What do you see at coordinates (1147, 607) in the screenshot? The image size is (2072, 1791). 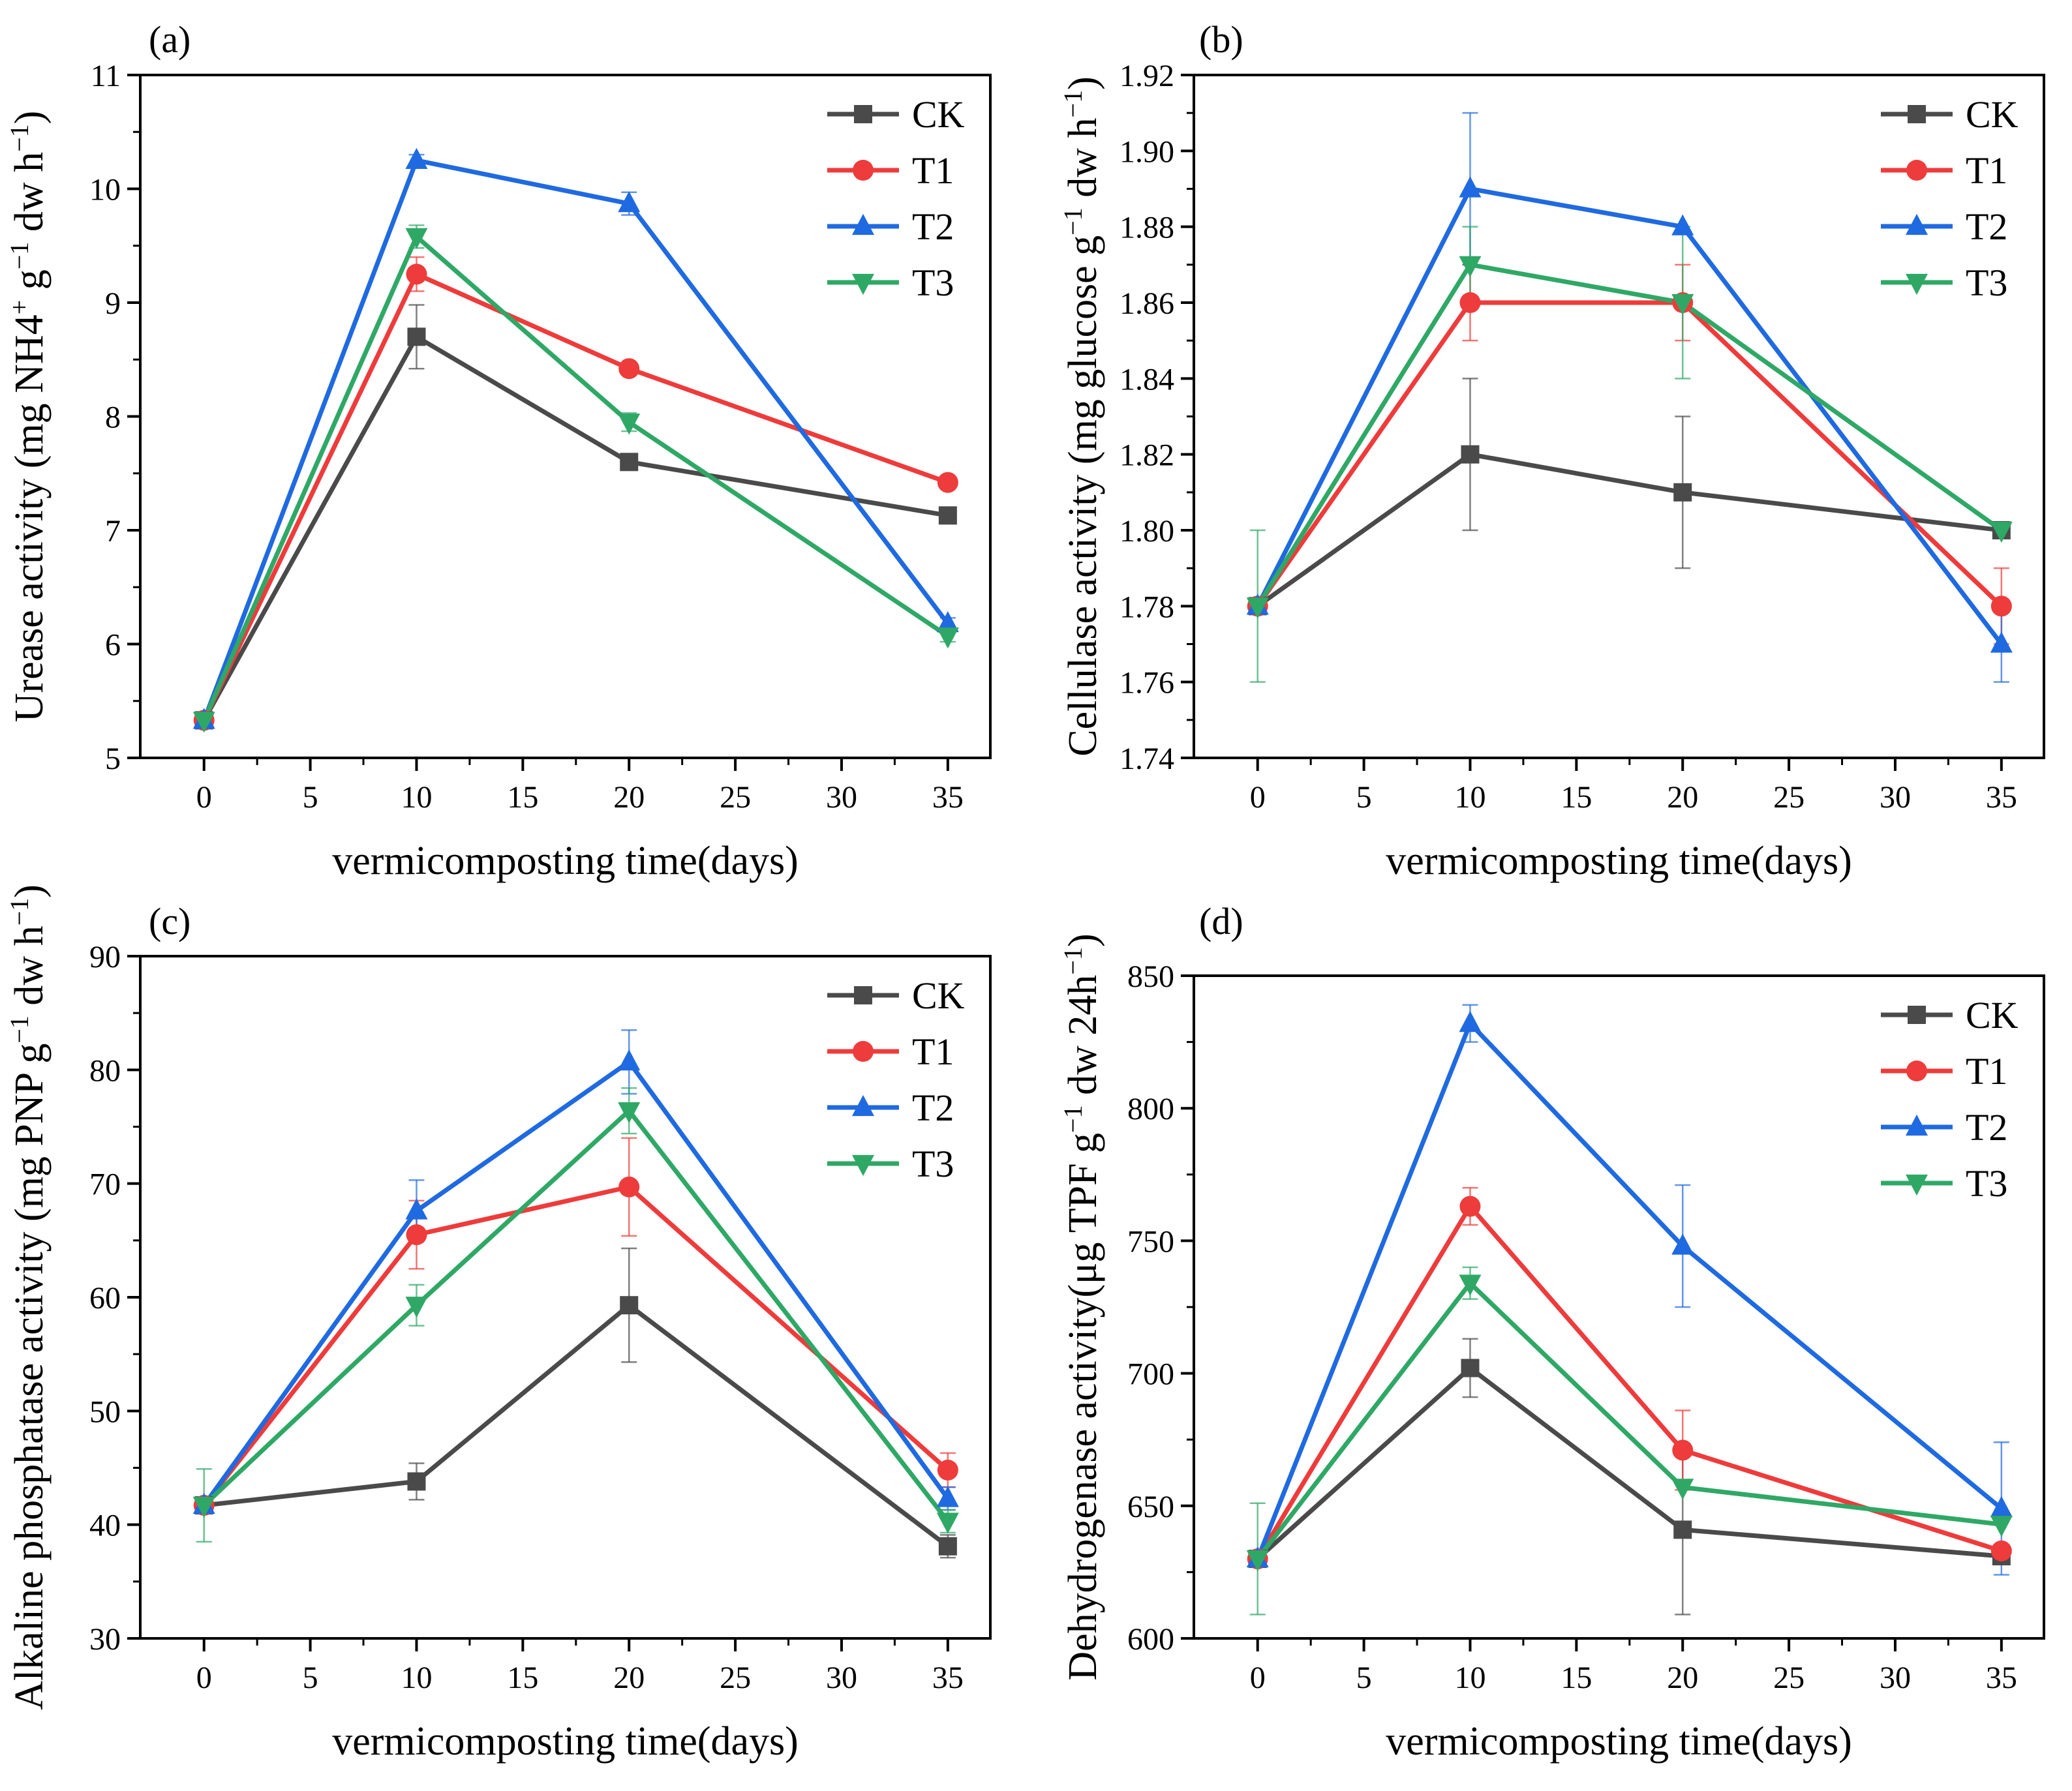 I see `y-tick-label: 1.78` at bounding box center [1147, 607].